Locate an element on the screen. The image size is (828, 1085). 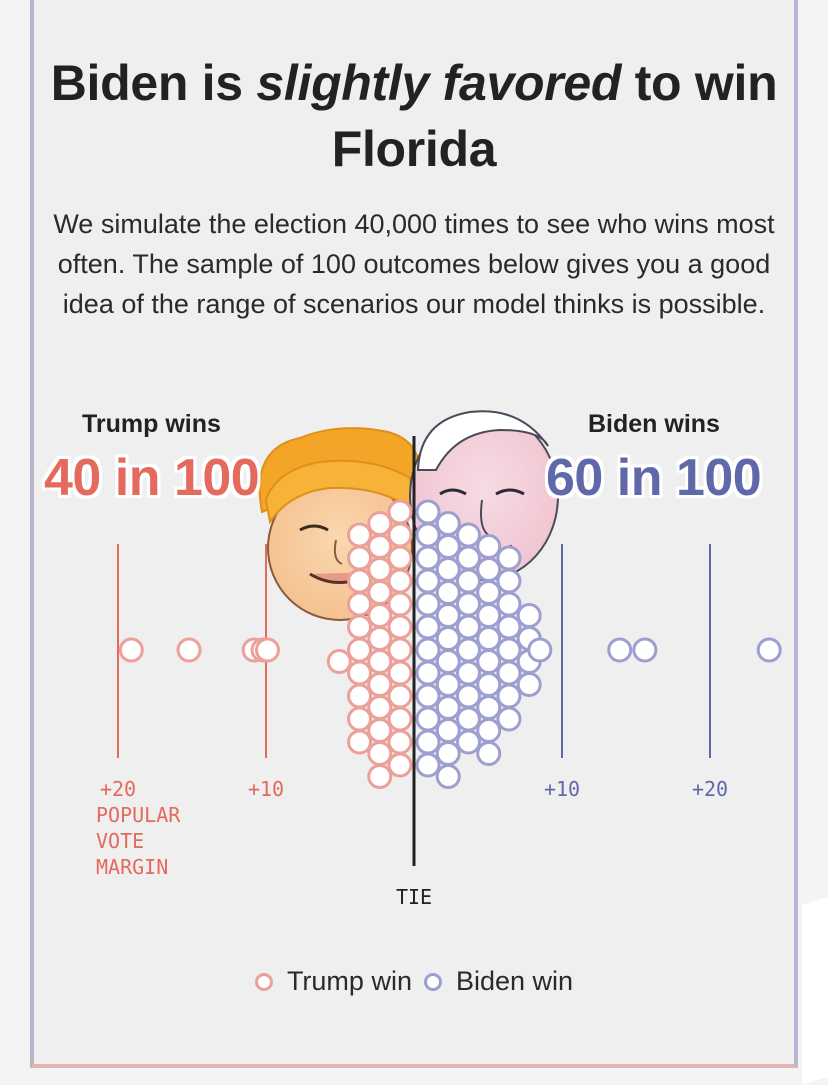
trump-wins-count: 40 in 100 is located at coordinates (152, 478).